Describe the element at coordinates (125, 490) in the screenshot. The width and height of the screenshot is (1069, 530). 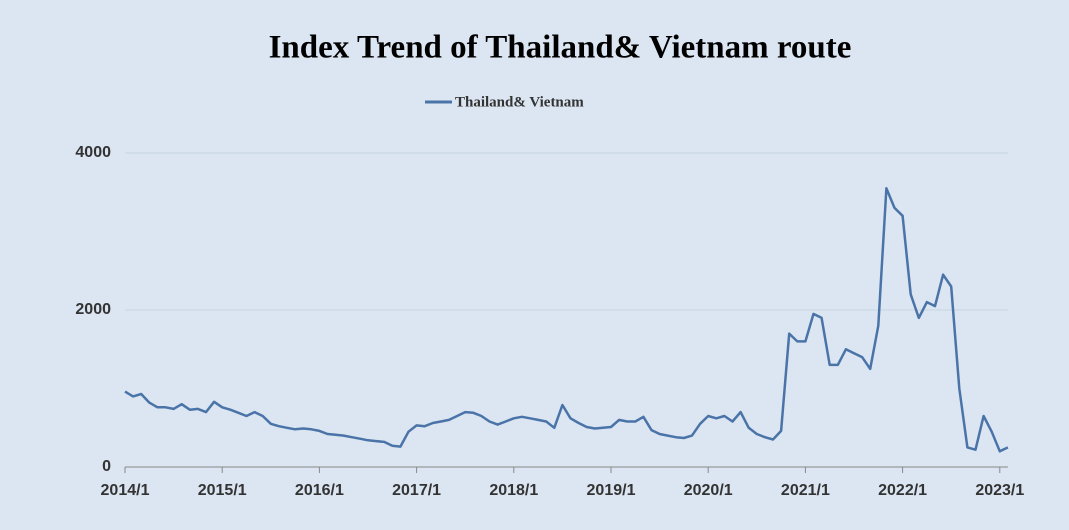
I see `x-tick-label: 2014/1` at that location.